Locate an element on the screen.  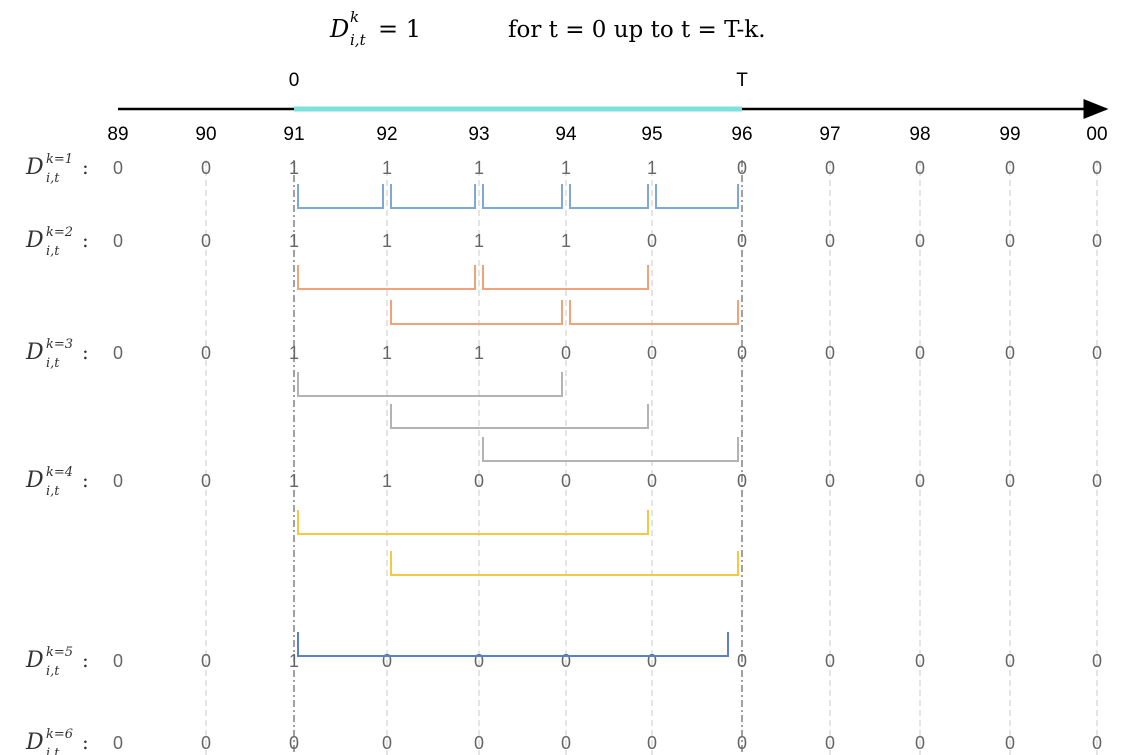
svg-text: k=3 is located at coordinates (59, 344).